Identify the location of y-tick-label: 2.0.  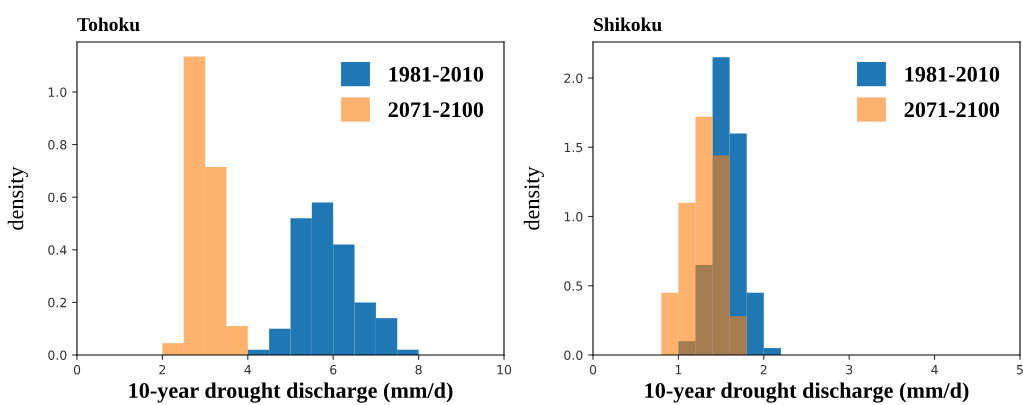
(573, 78).